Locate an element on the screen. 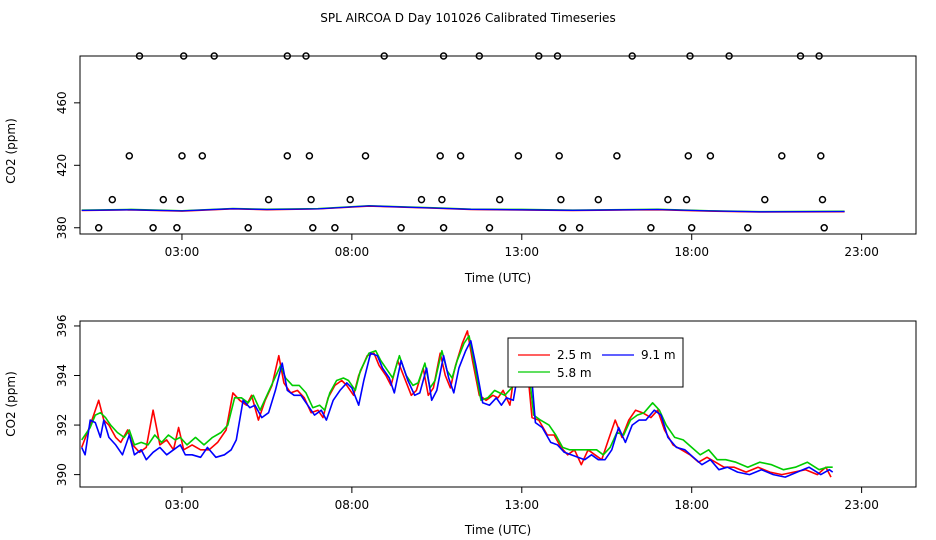 The image size is (936, 540). legend-label-5-8m: 5.8 m is located at coordinates (574, 373).